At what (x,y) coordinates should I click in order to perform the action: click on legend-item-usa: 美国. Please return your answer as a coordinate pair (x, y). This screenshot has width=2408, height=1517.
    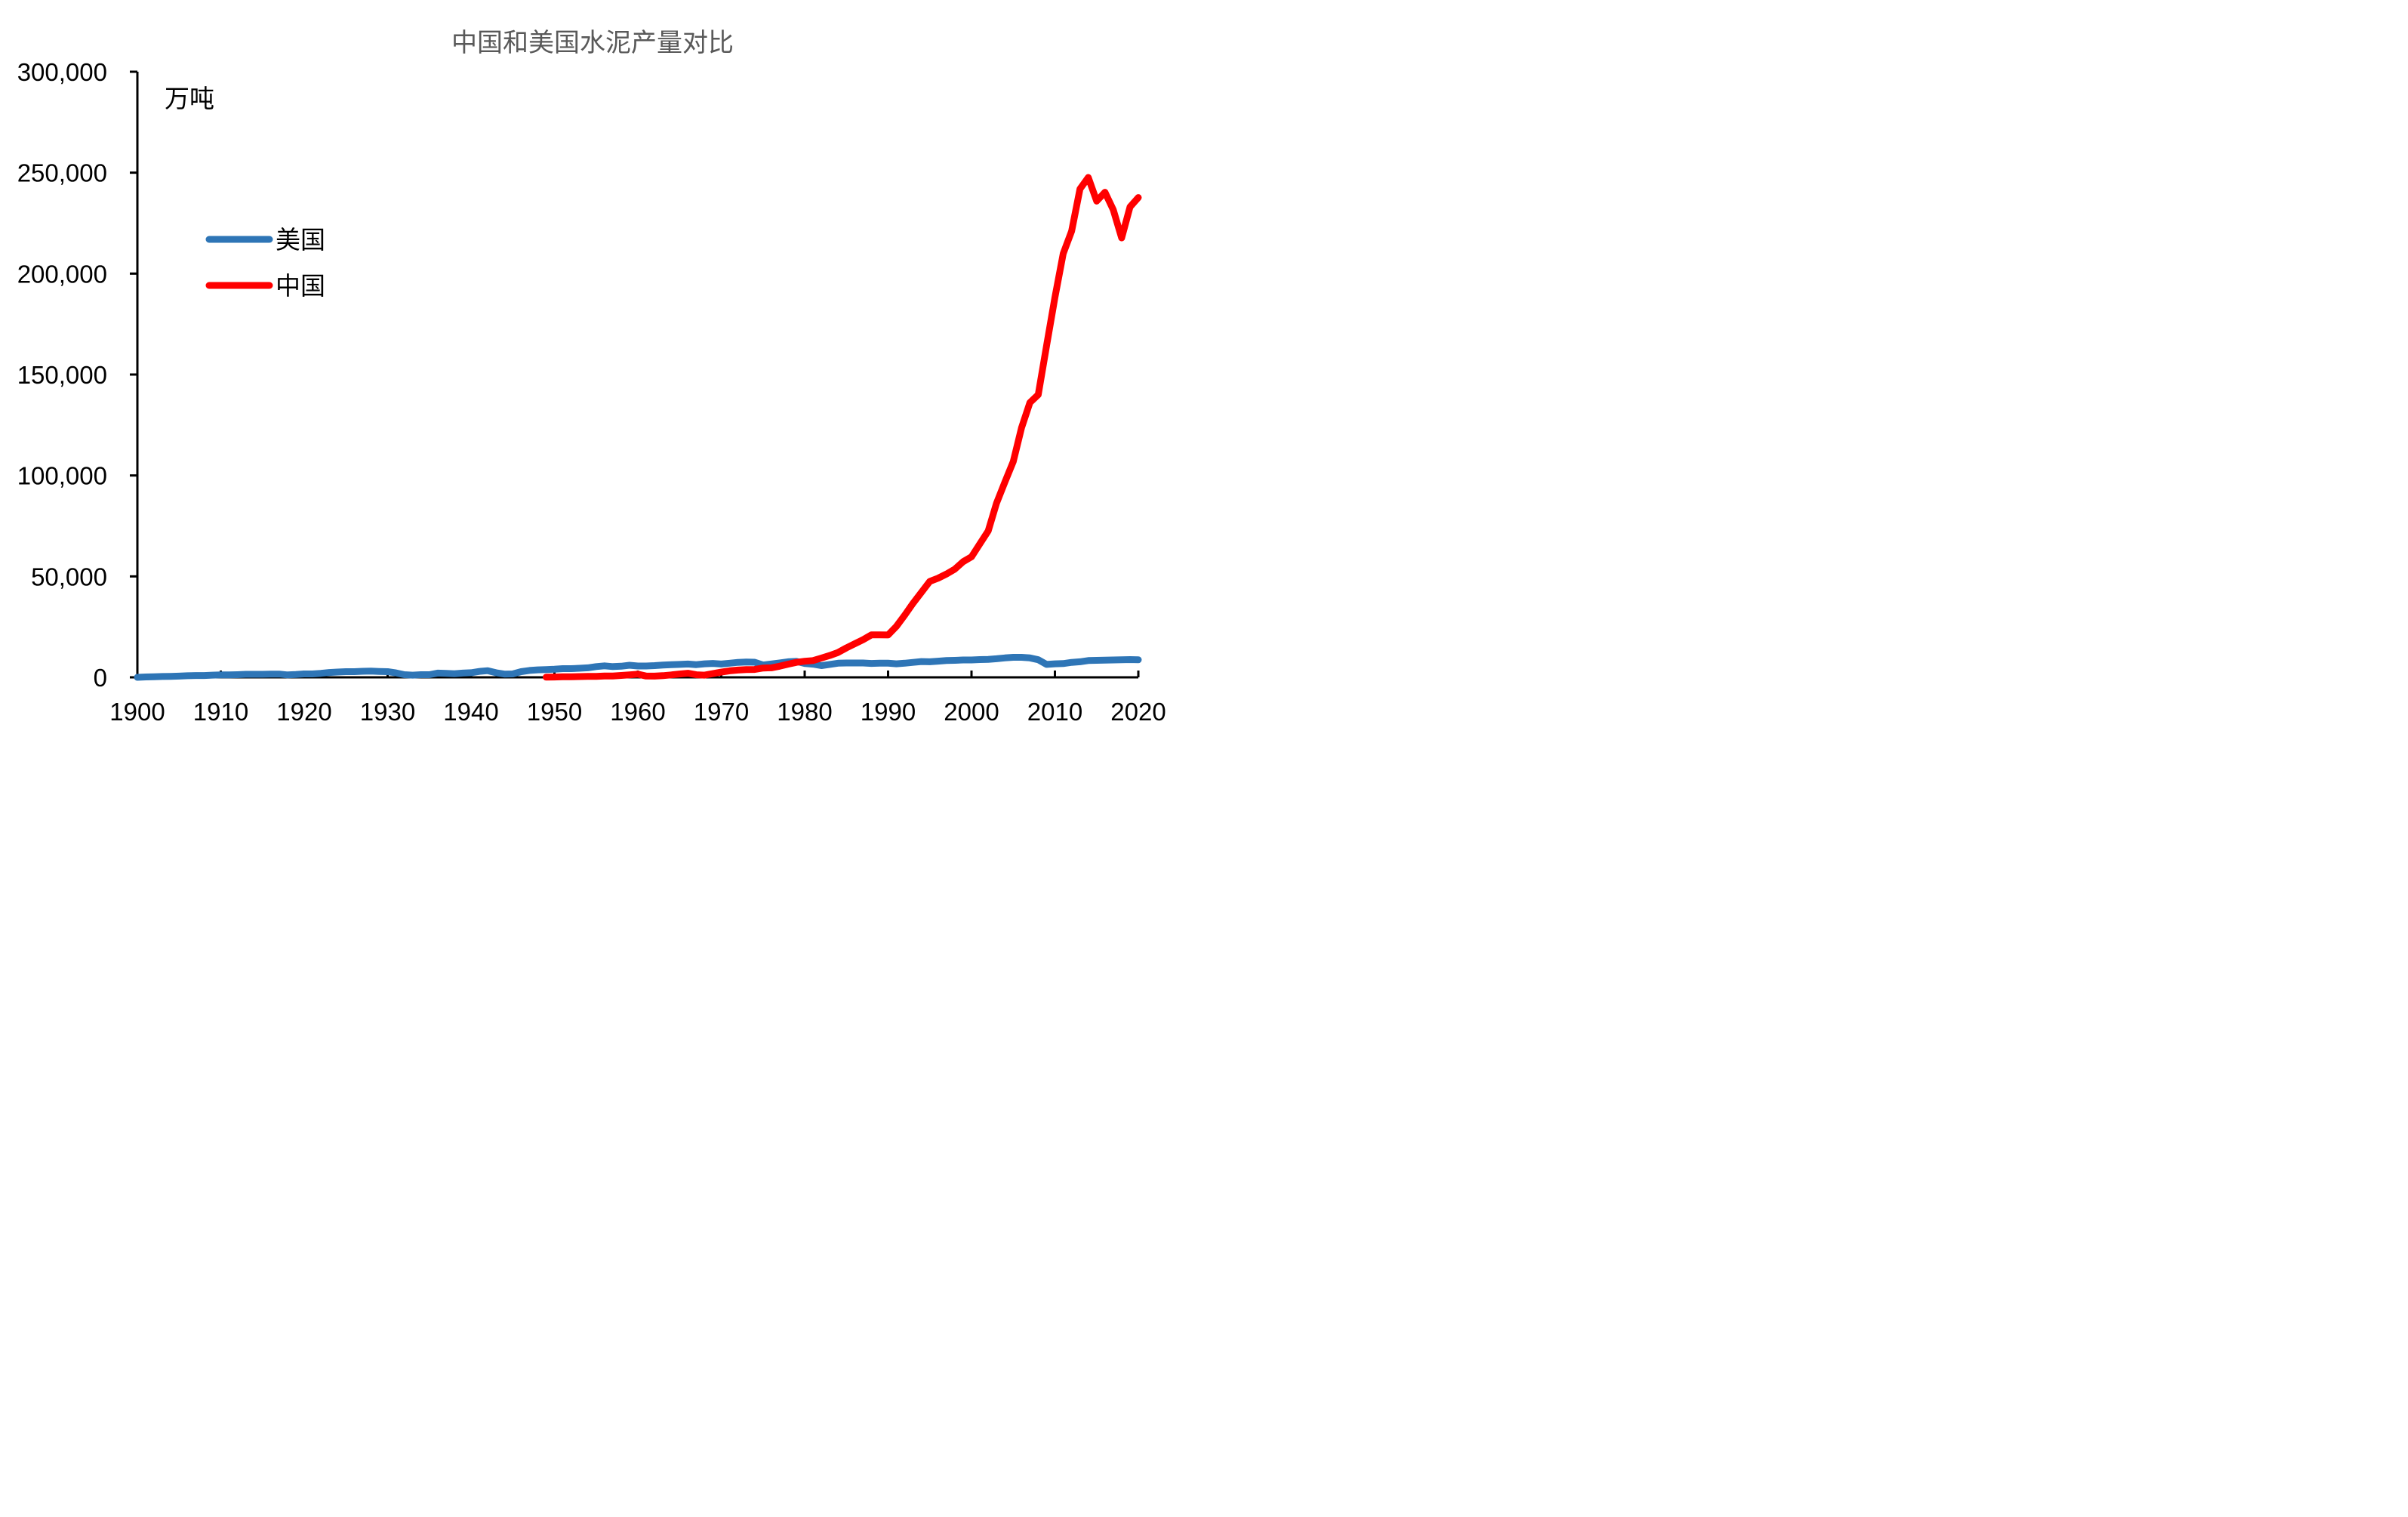
    Looking at the image, I should click on (265, 239).